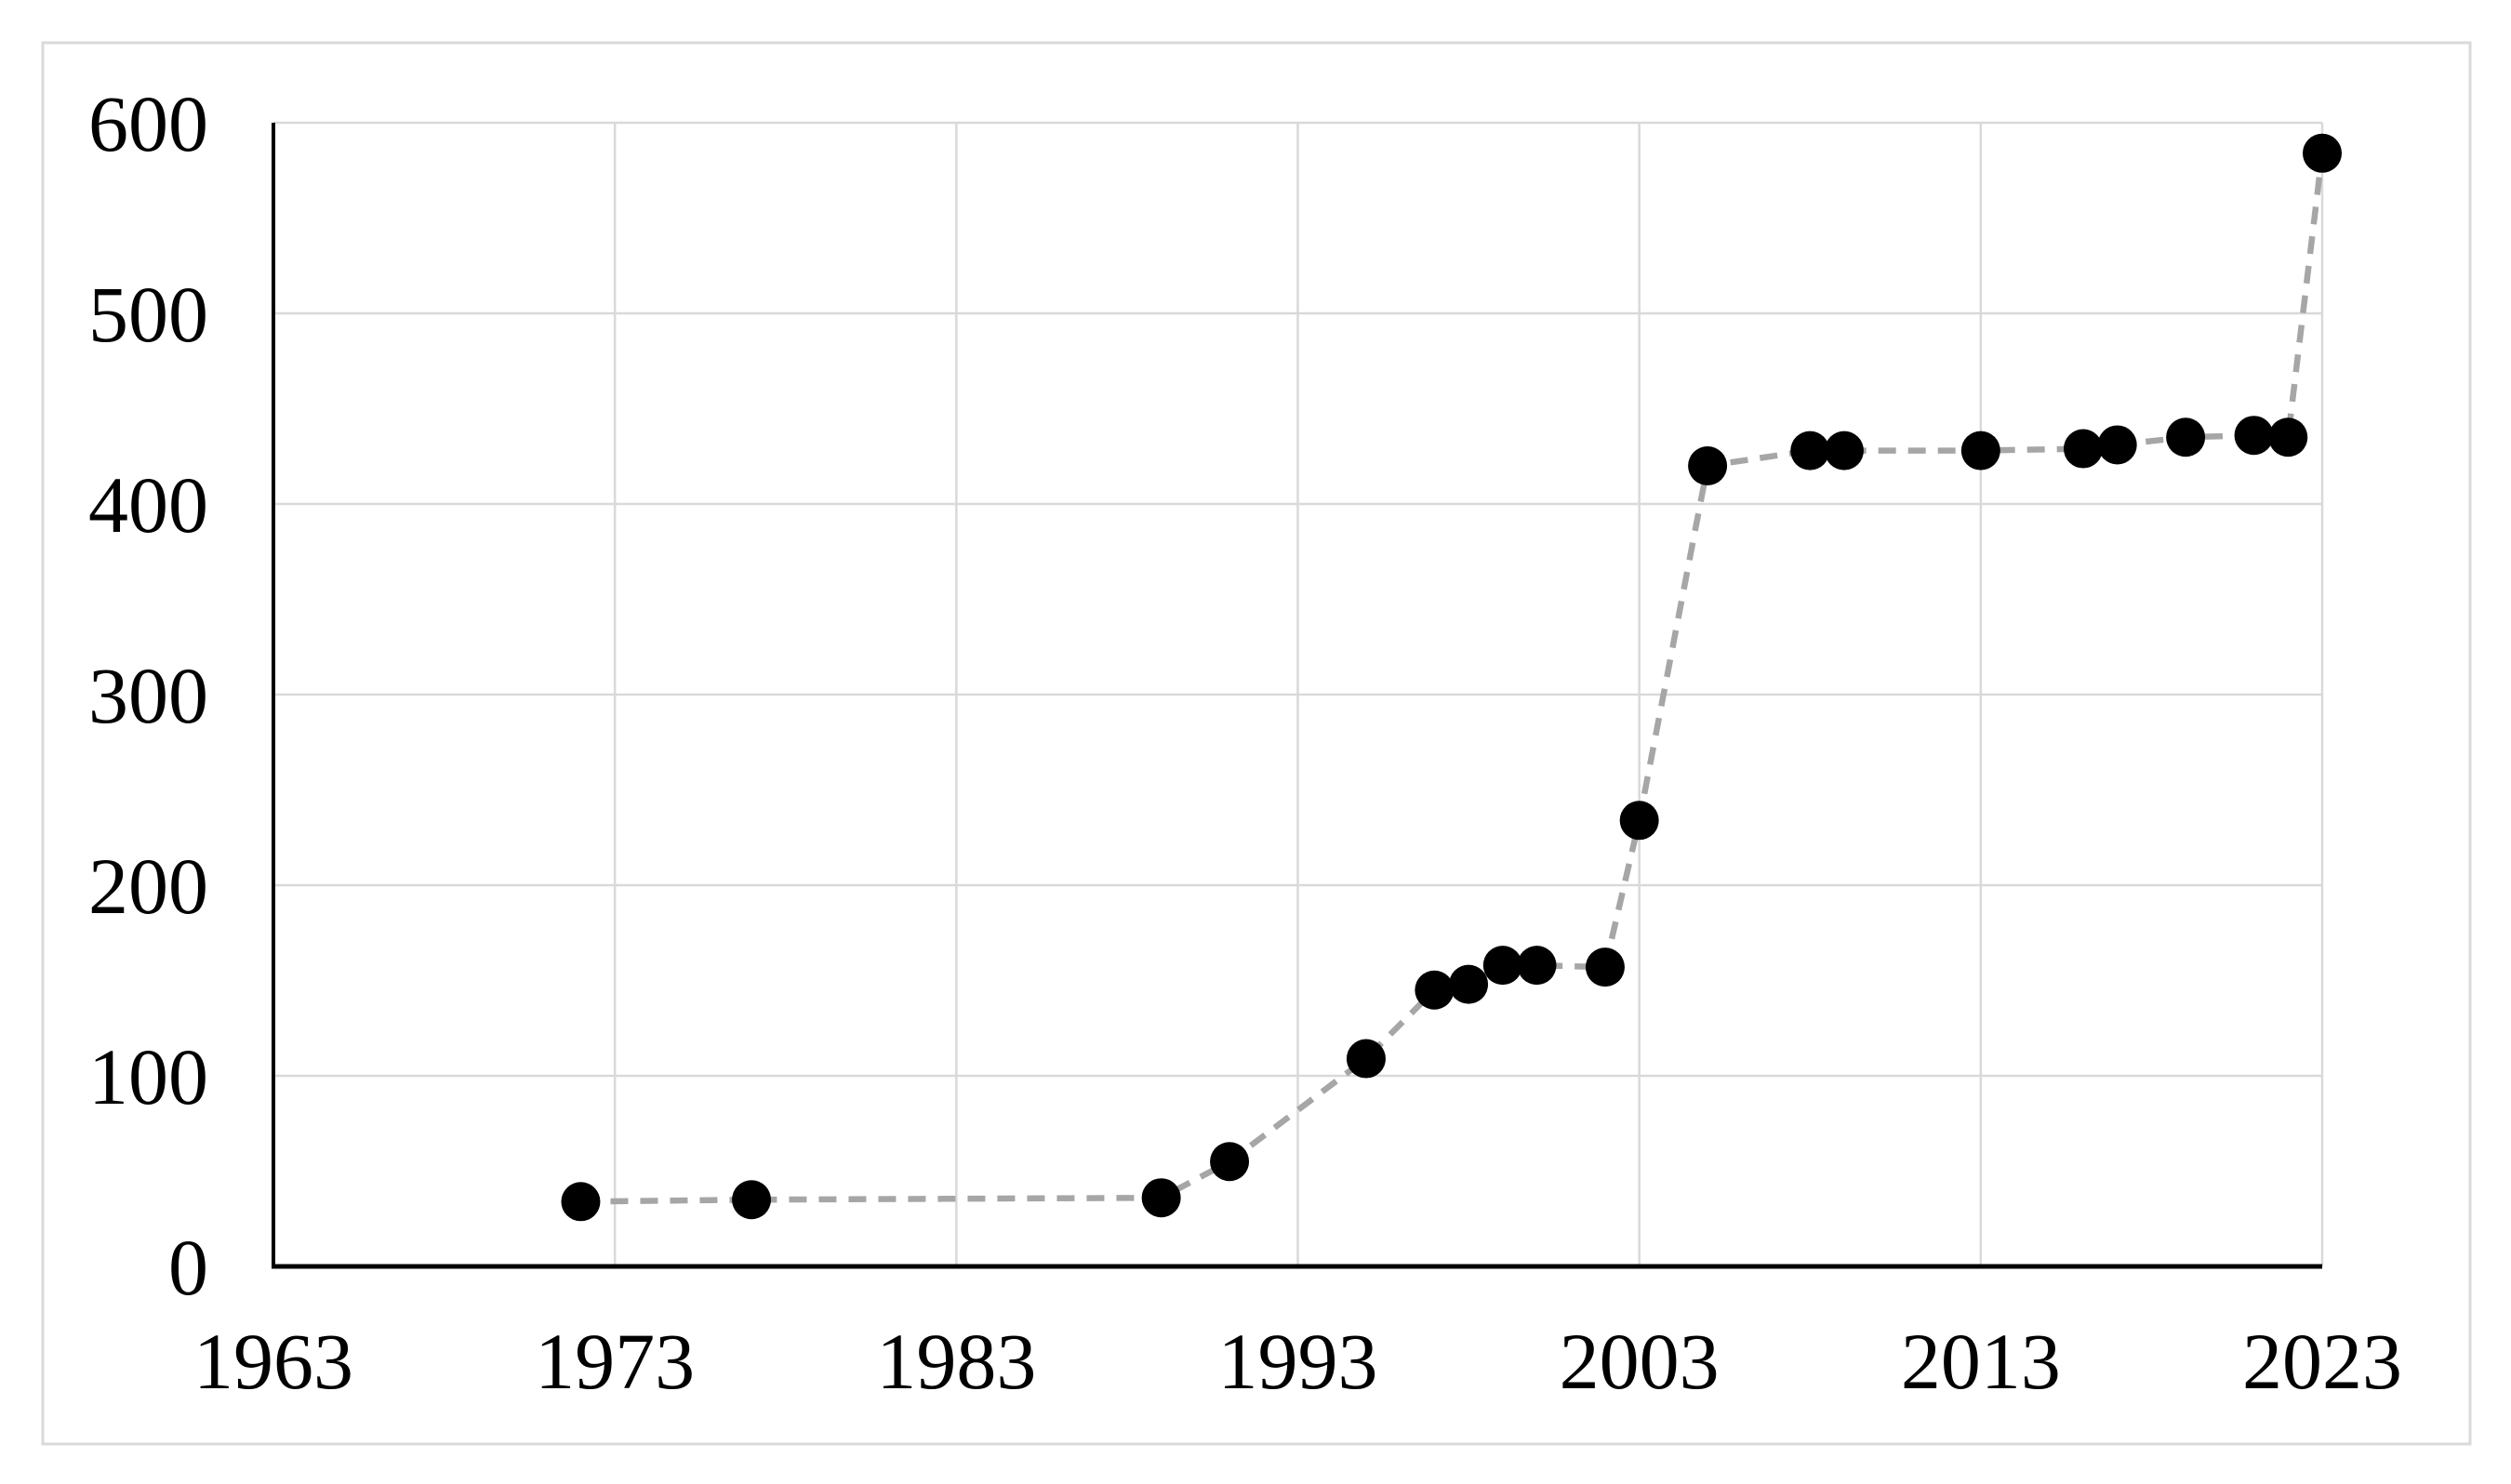 This screenshot has width=2511, height=1484. I want to click on y-axis-tick-labels: 0 100 200 300 400 500 600, so click(148, 695).